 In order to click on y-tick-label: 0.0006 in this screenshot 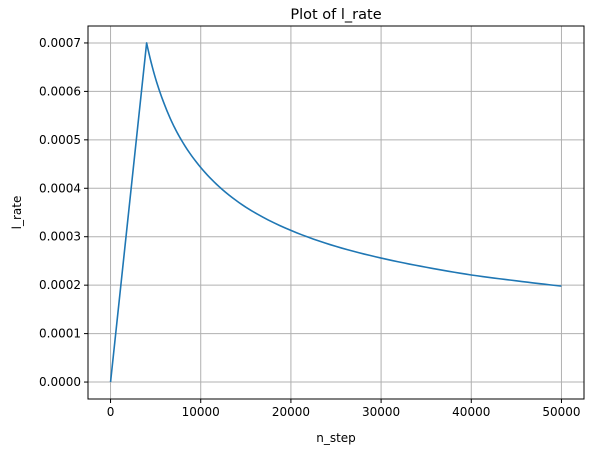, I will do `click(60, 91)`.